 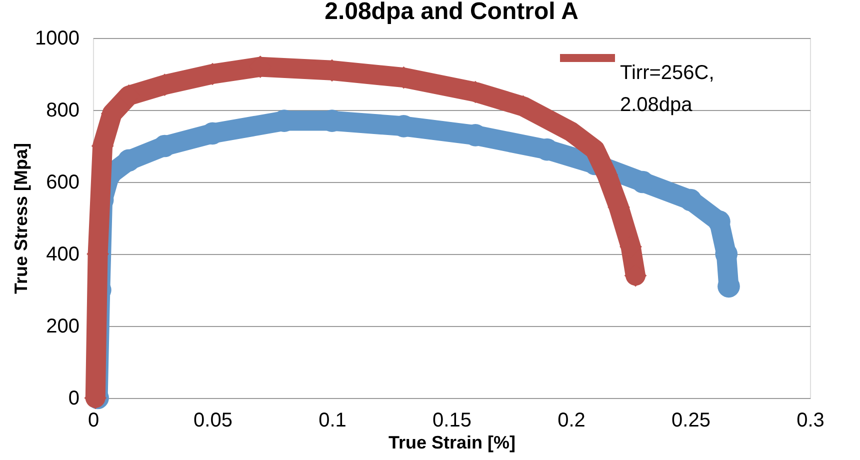 I want to click on x-tick-label: 0.25, so click(x=691, y=421).